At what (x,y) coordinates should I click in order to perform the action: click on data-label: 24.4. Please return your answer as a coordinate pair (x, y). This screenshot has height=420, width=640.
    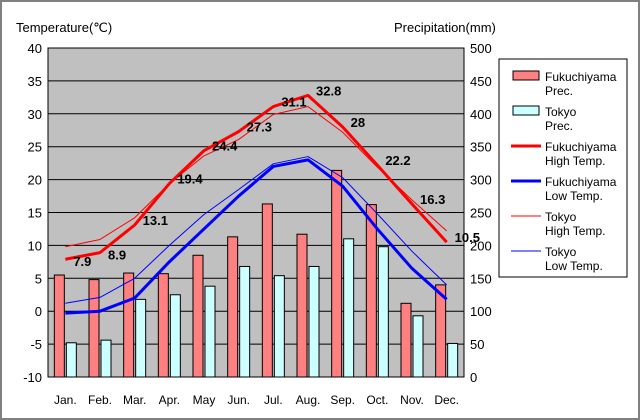
    Looking at the image, I should click on (225, 146).